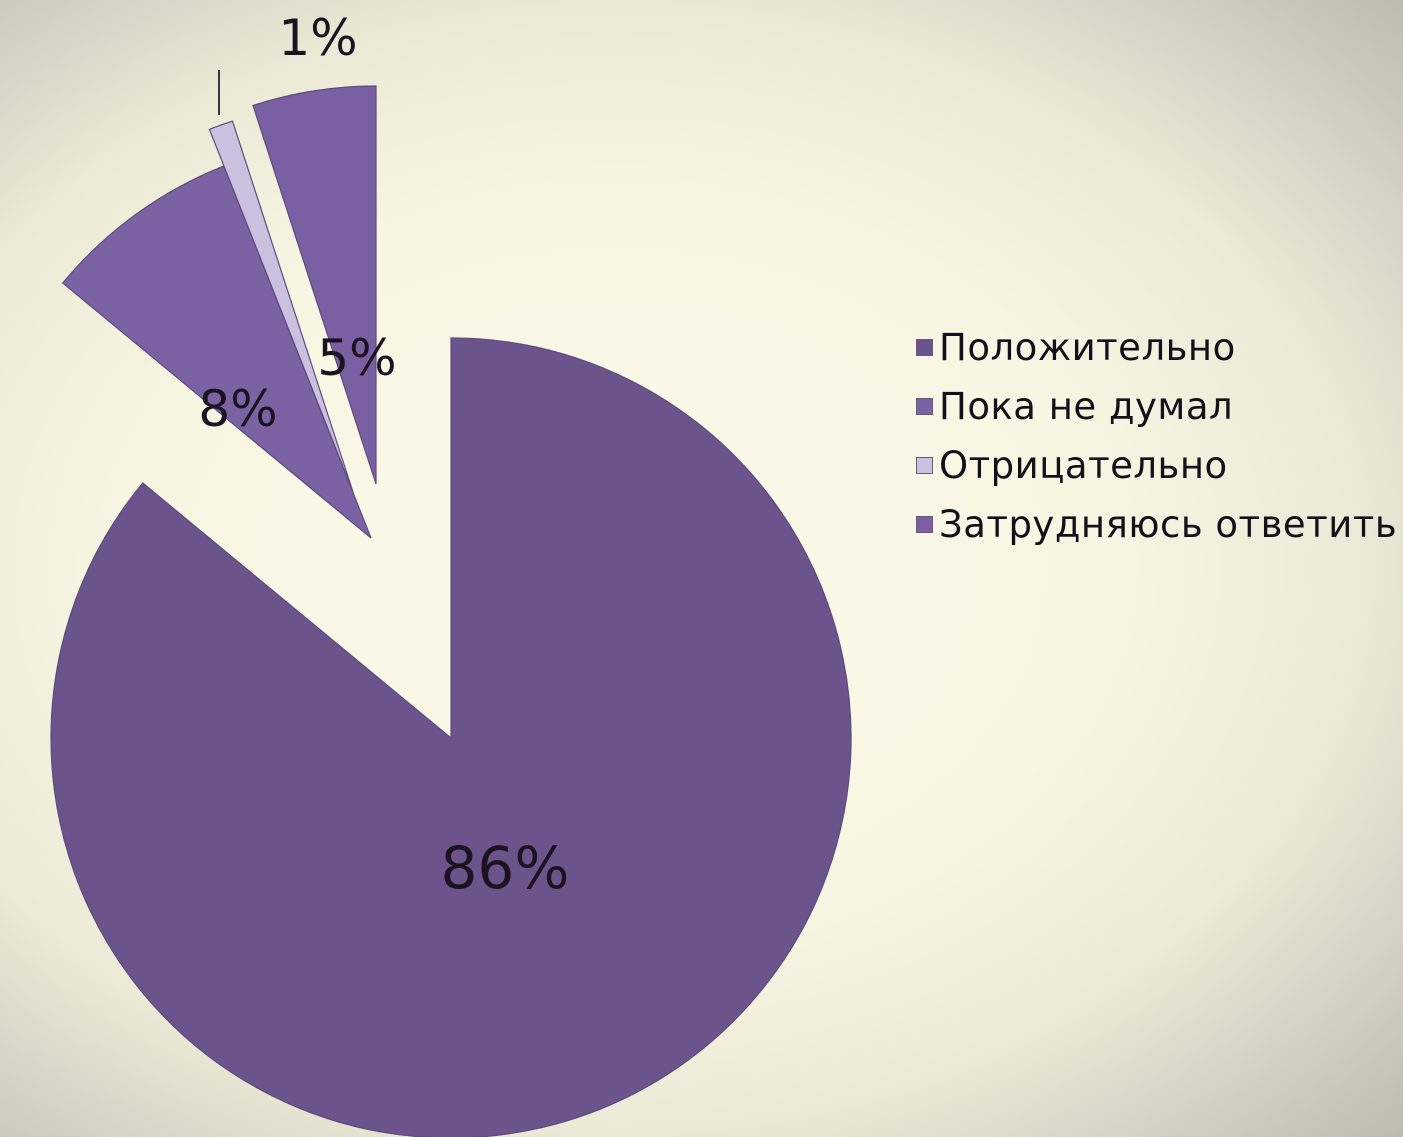 The height and width of the screenshot is (1137, 1403). I want to click on slice-label-hard-to-answer: 5%, so click(356, 358).